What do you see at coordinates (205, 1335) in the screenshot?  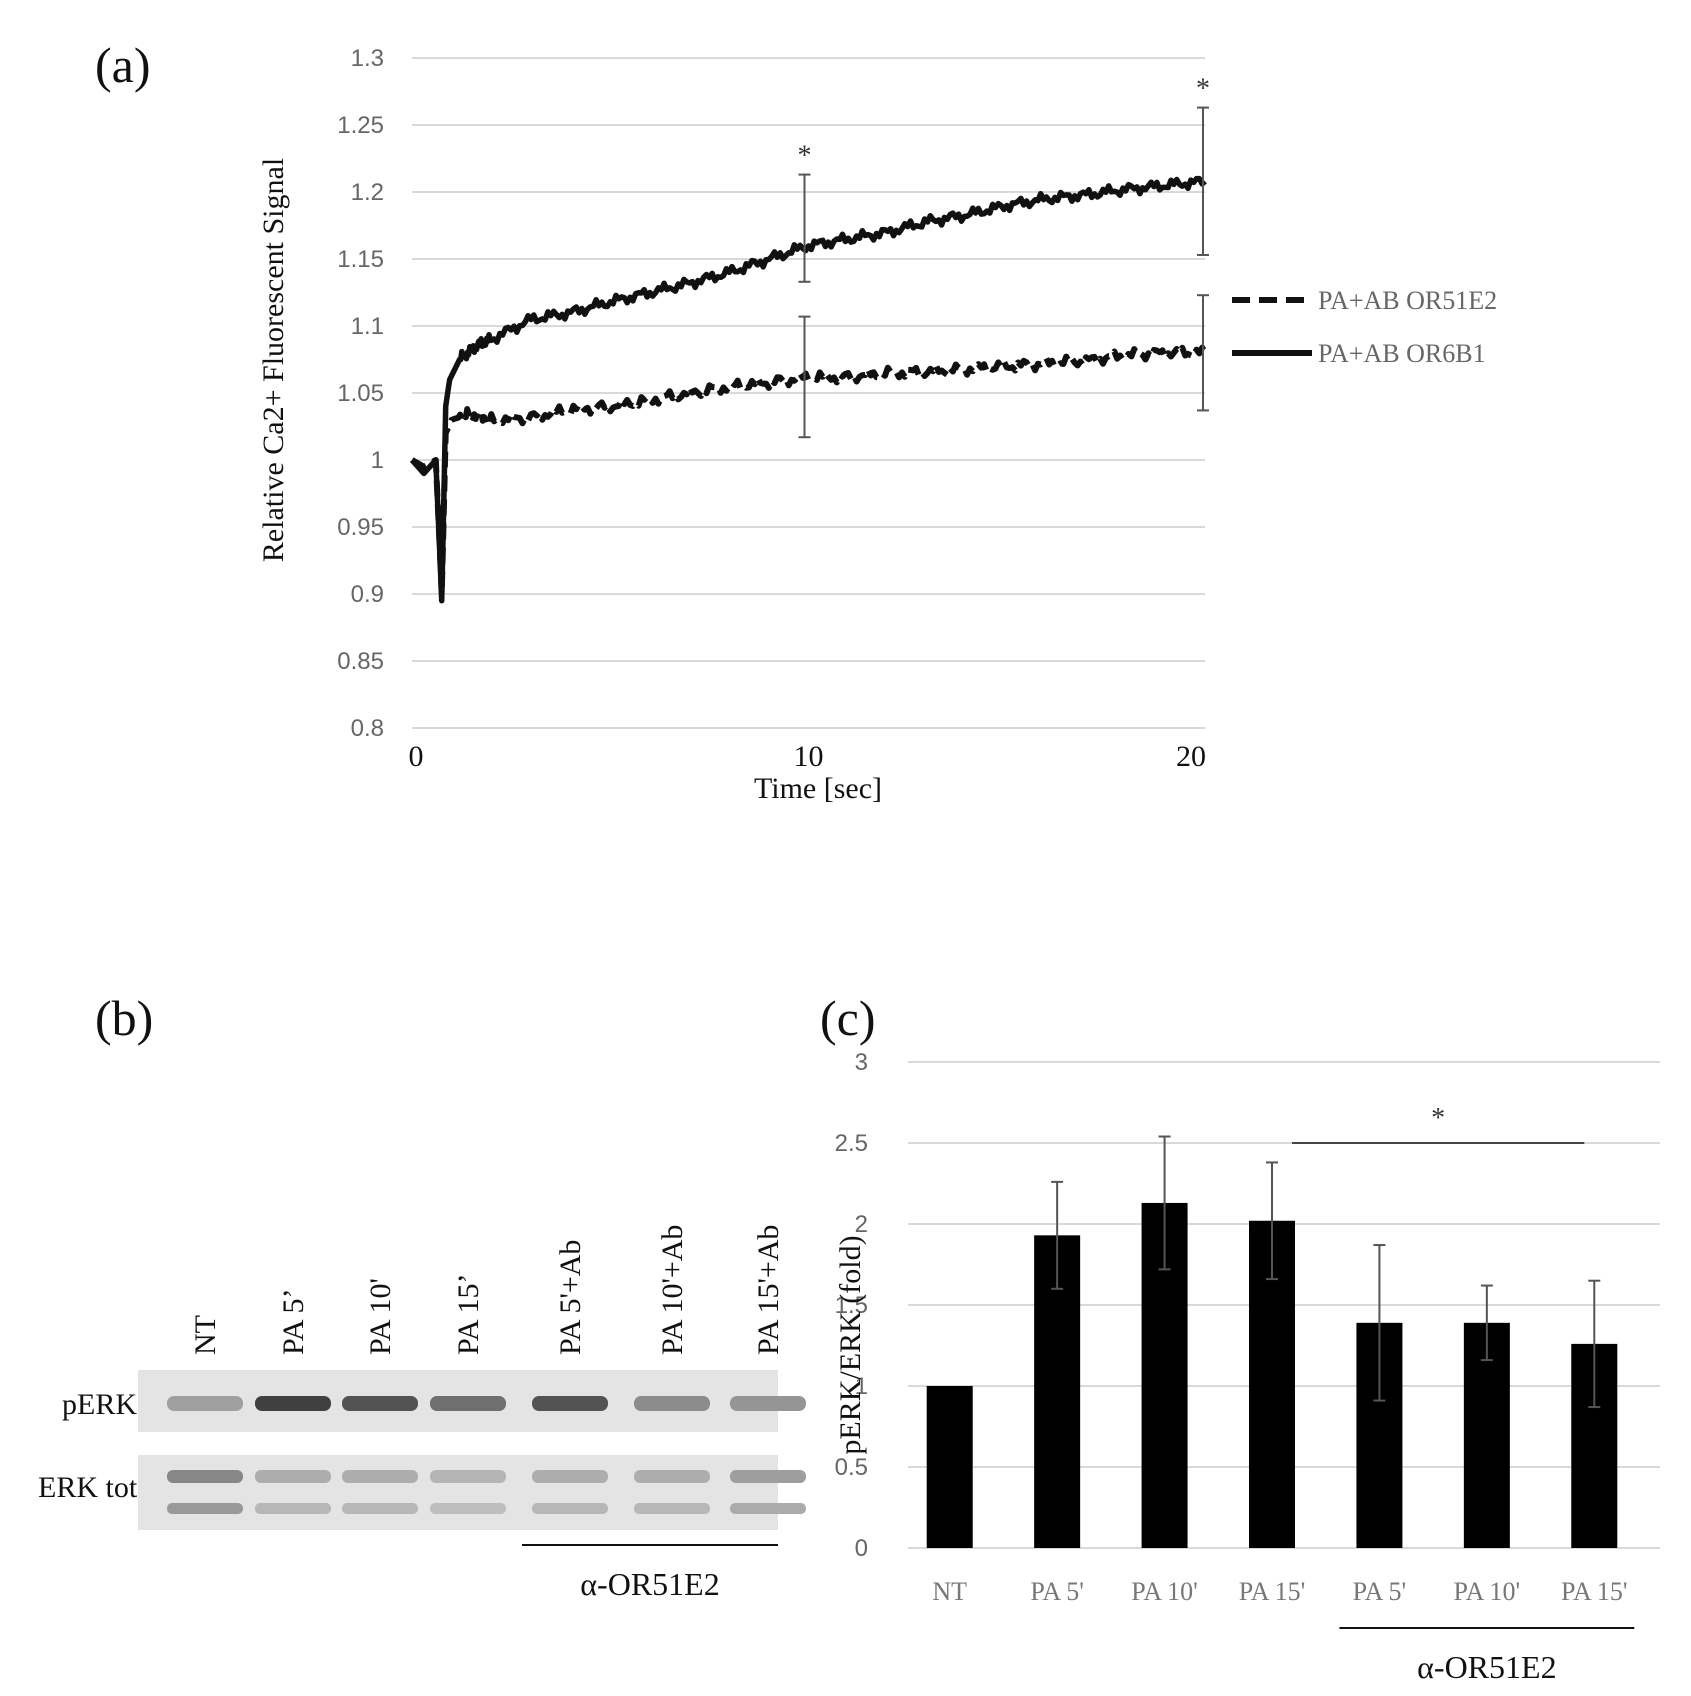 I see `blot-lane-label: NT` at bounding box center [205, 1335].